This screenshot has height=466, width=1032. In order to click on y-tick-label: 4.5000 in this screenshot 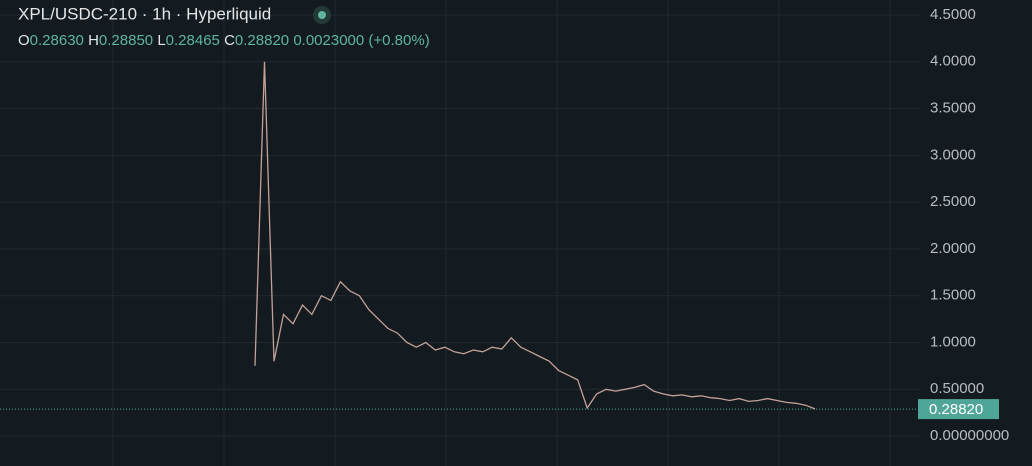, I will do `click(953, 14)`.